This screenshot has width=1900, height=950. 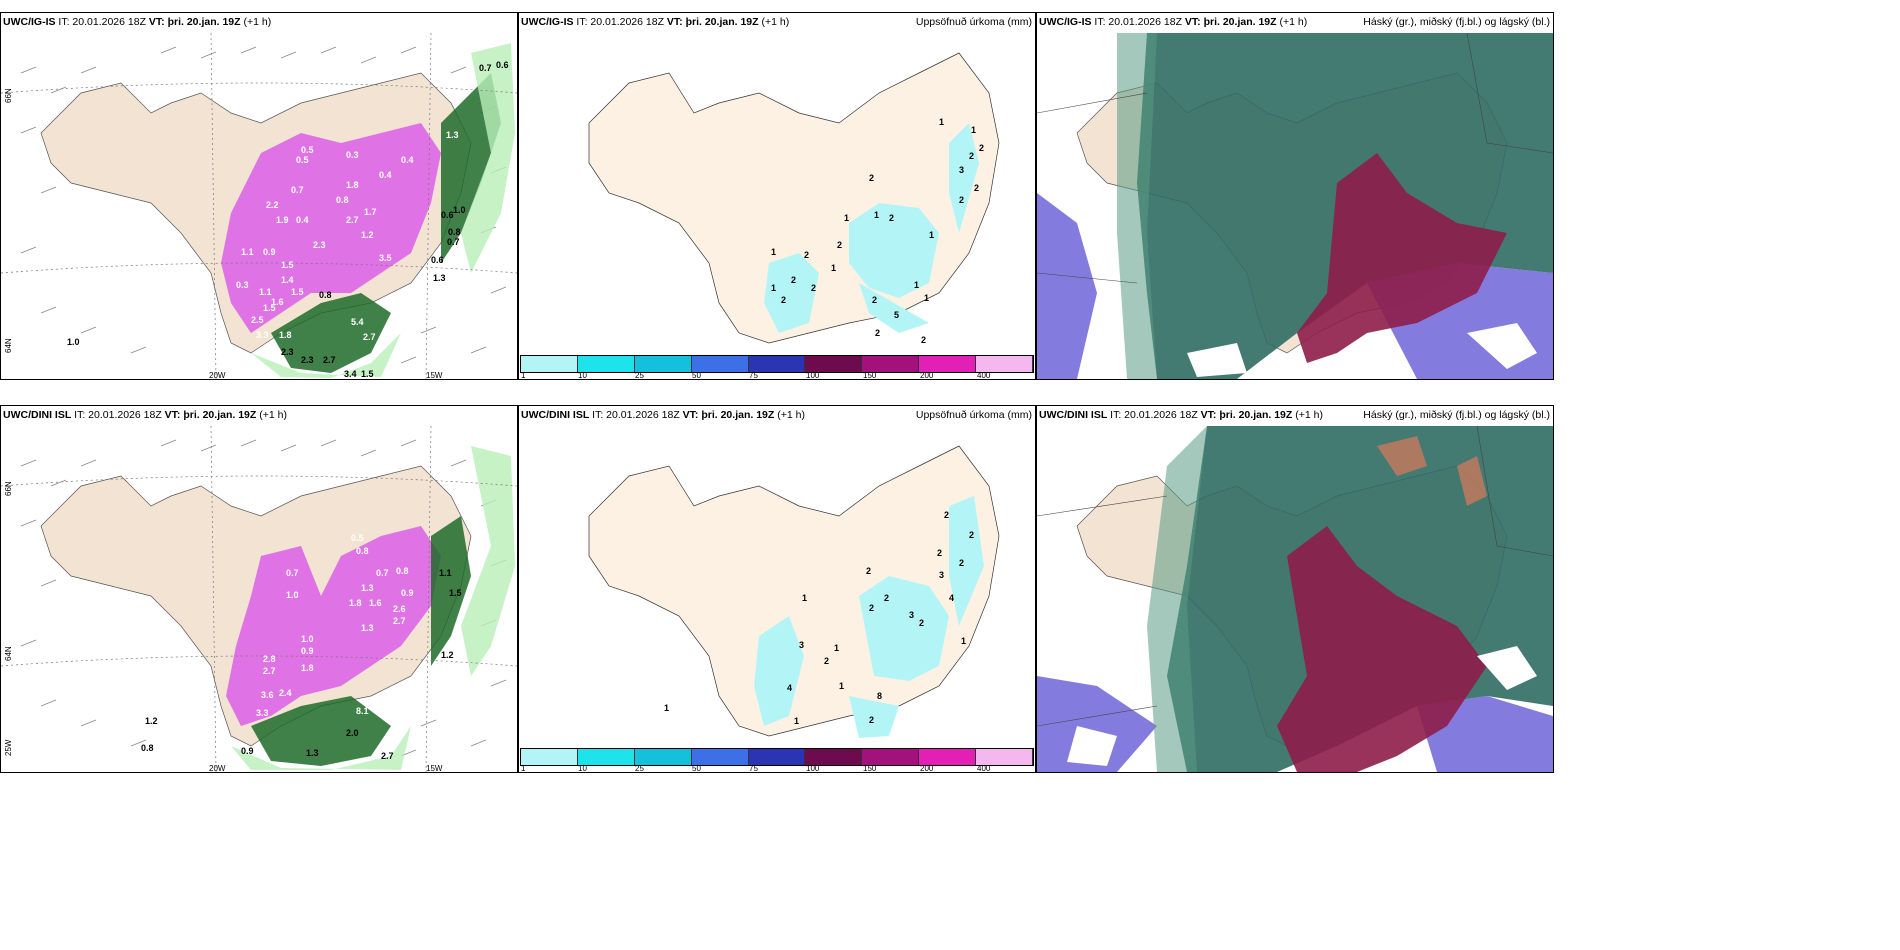 What do you see at coordinates (523, 768) in the screenshot?
I see `colorbar-tick: 1` at bounding box center [523, 768].